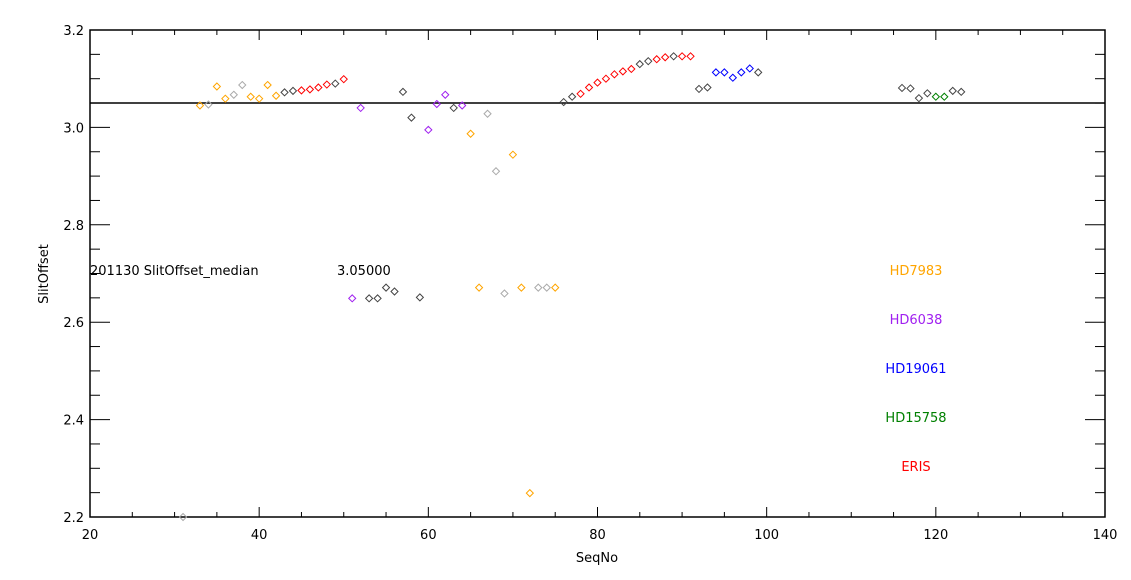 This screenshot has width=1131, height=580. Describe the element at coordinates (364, 271) in the screenshot. I see `median-annotation-value: 3.05000` at that location.